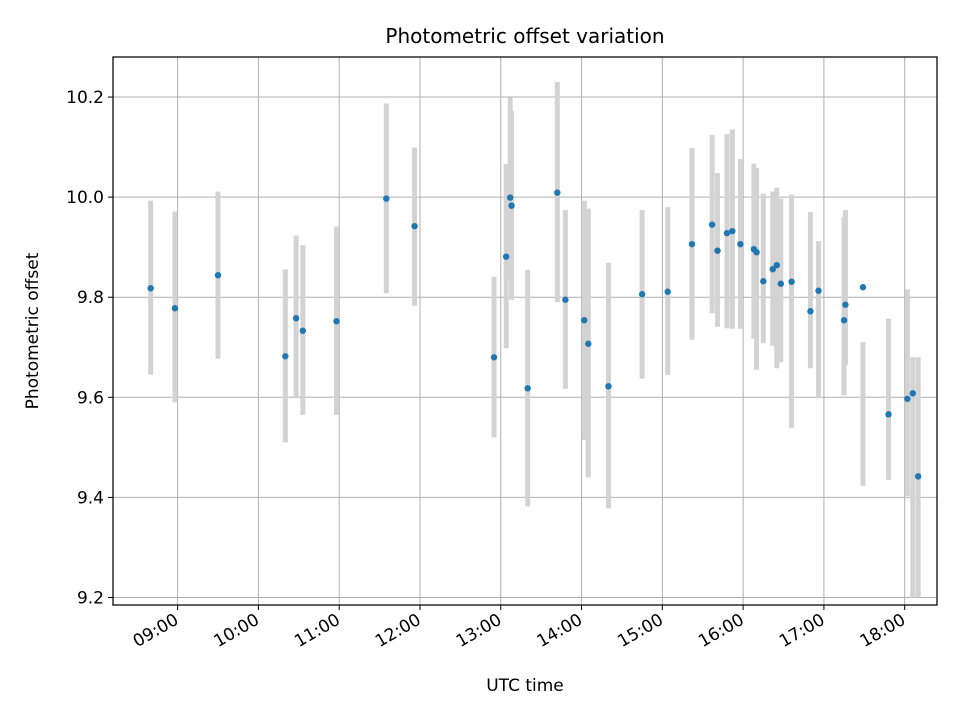 The height and width of the screenshot is (720, 960). Describe the element at coordinates (85, 198) in the screenshot. I see `y-tick-label: 10.0` at that location.